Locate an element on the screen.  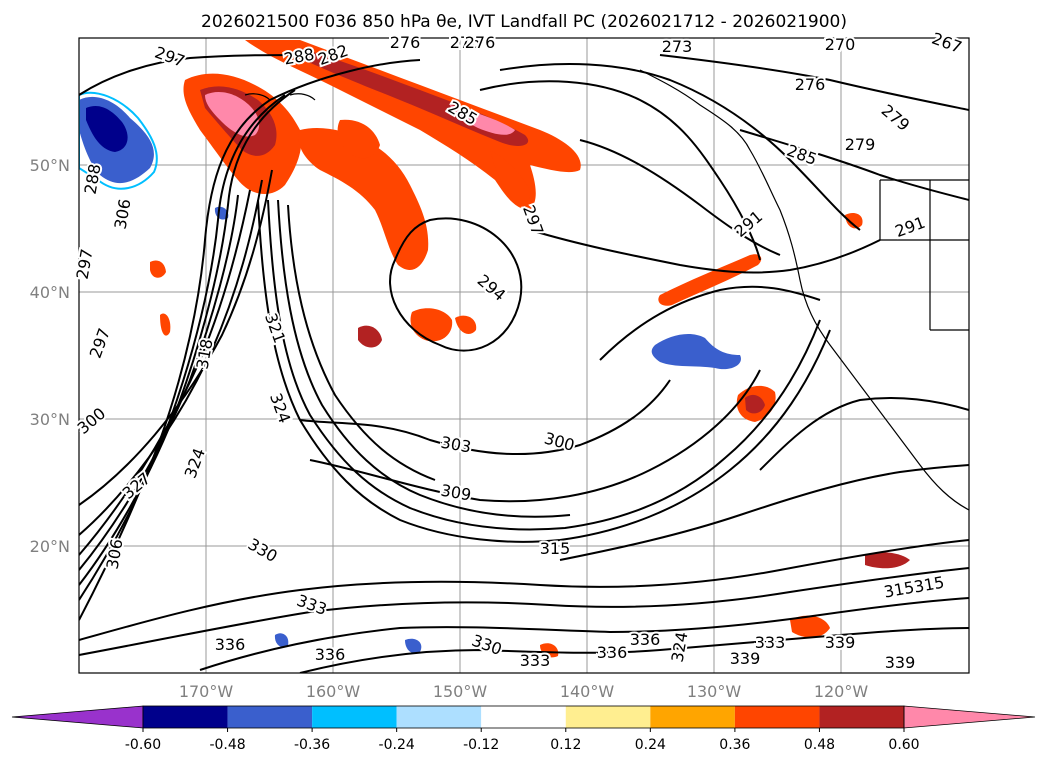
contour-j is located at coordinates (424, 358).